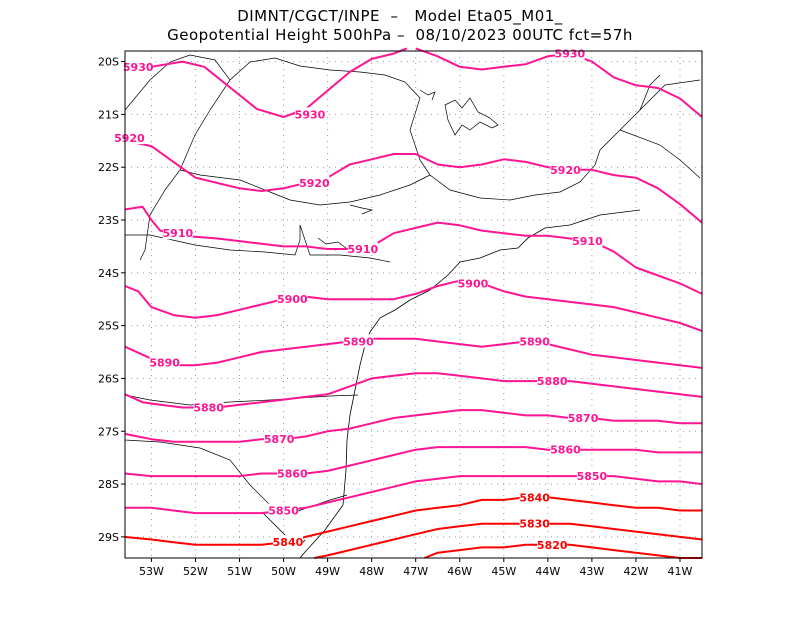 The width and height of the screenshot is (800, 618). Describe the element at coordinates (108, 537) in the screenshot. I see `y-tick-label: 29S` at that location.